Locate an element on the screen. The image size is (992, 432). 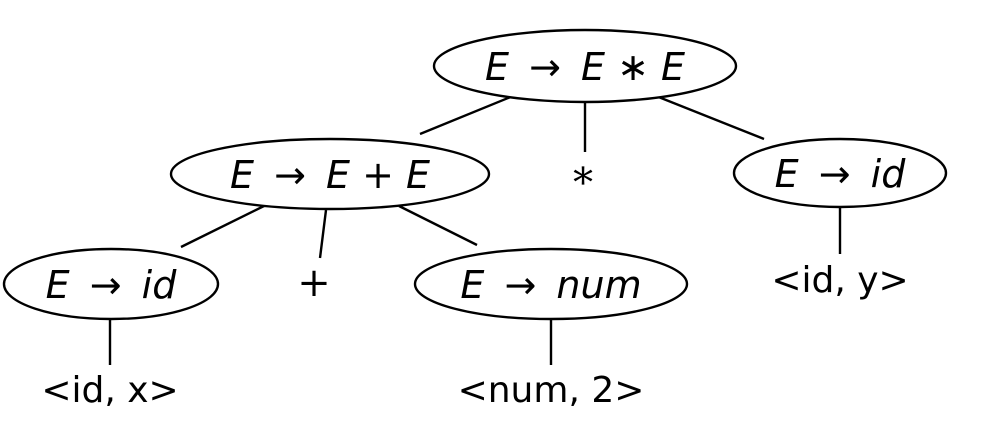
node-id-y-label: E → id is located at coordinates (841, 174).